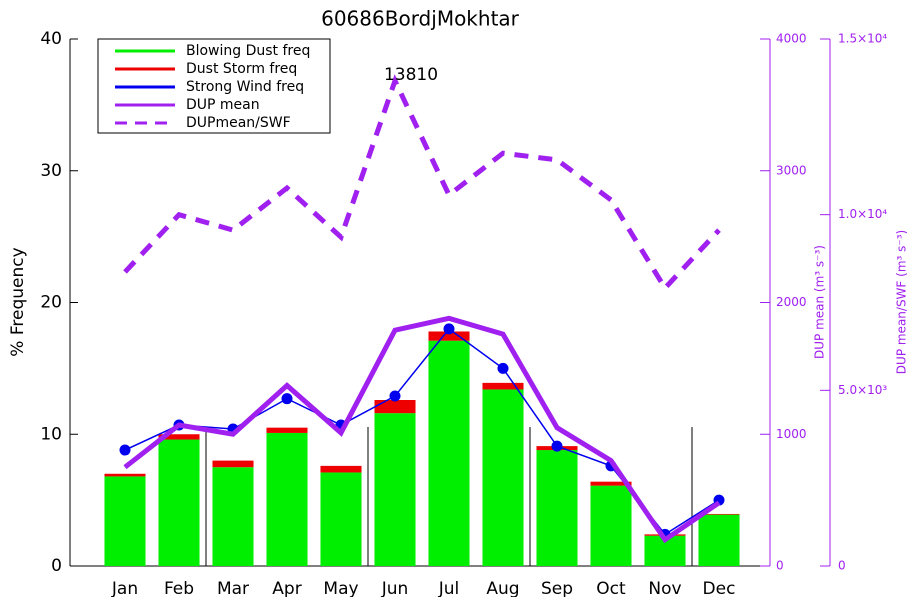 The image size is (907, 597). What do you see at coordinates (179, 588) in the screenshot?
I see `x-tick-label: Feb` at bounding box center [179, 588].